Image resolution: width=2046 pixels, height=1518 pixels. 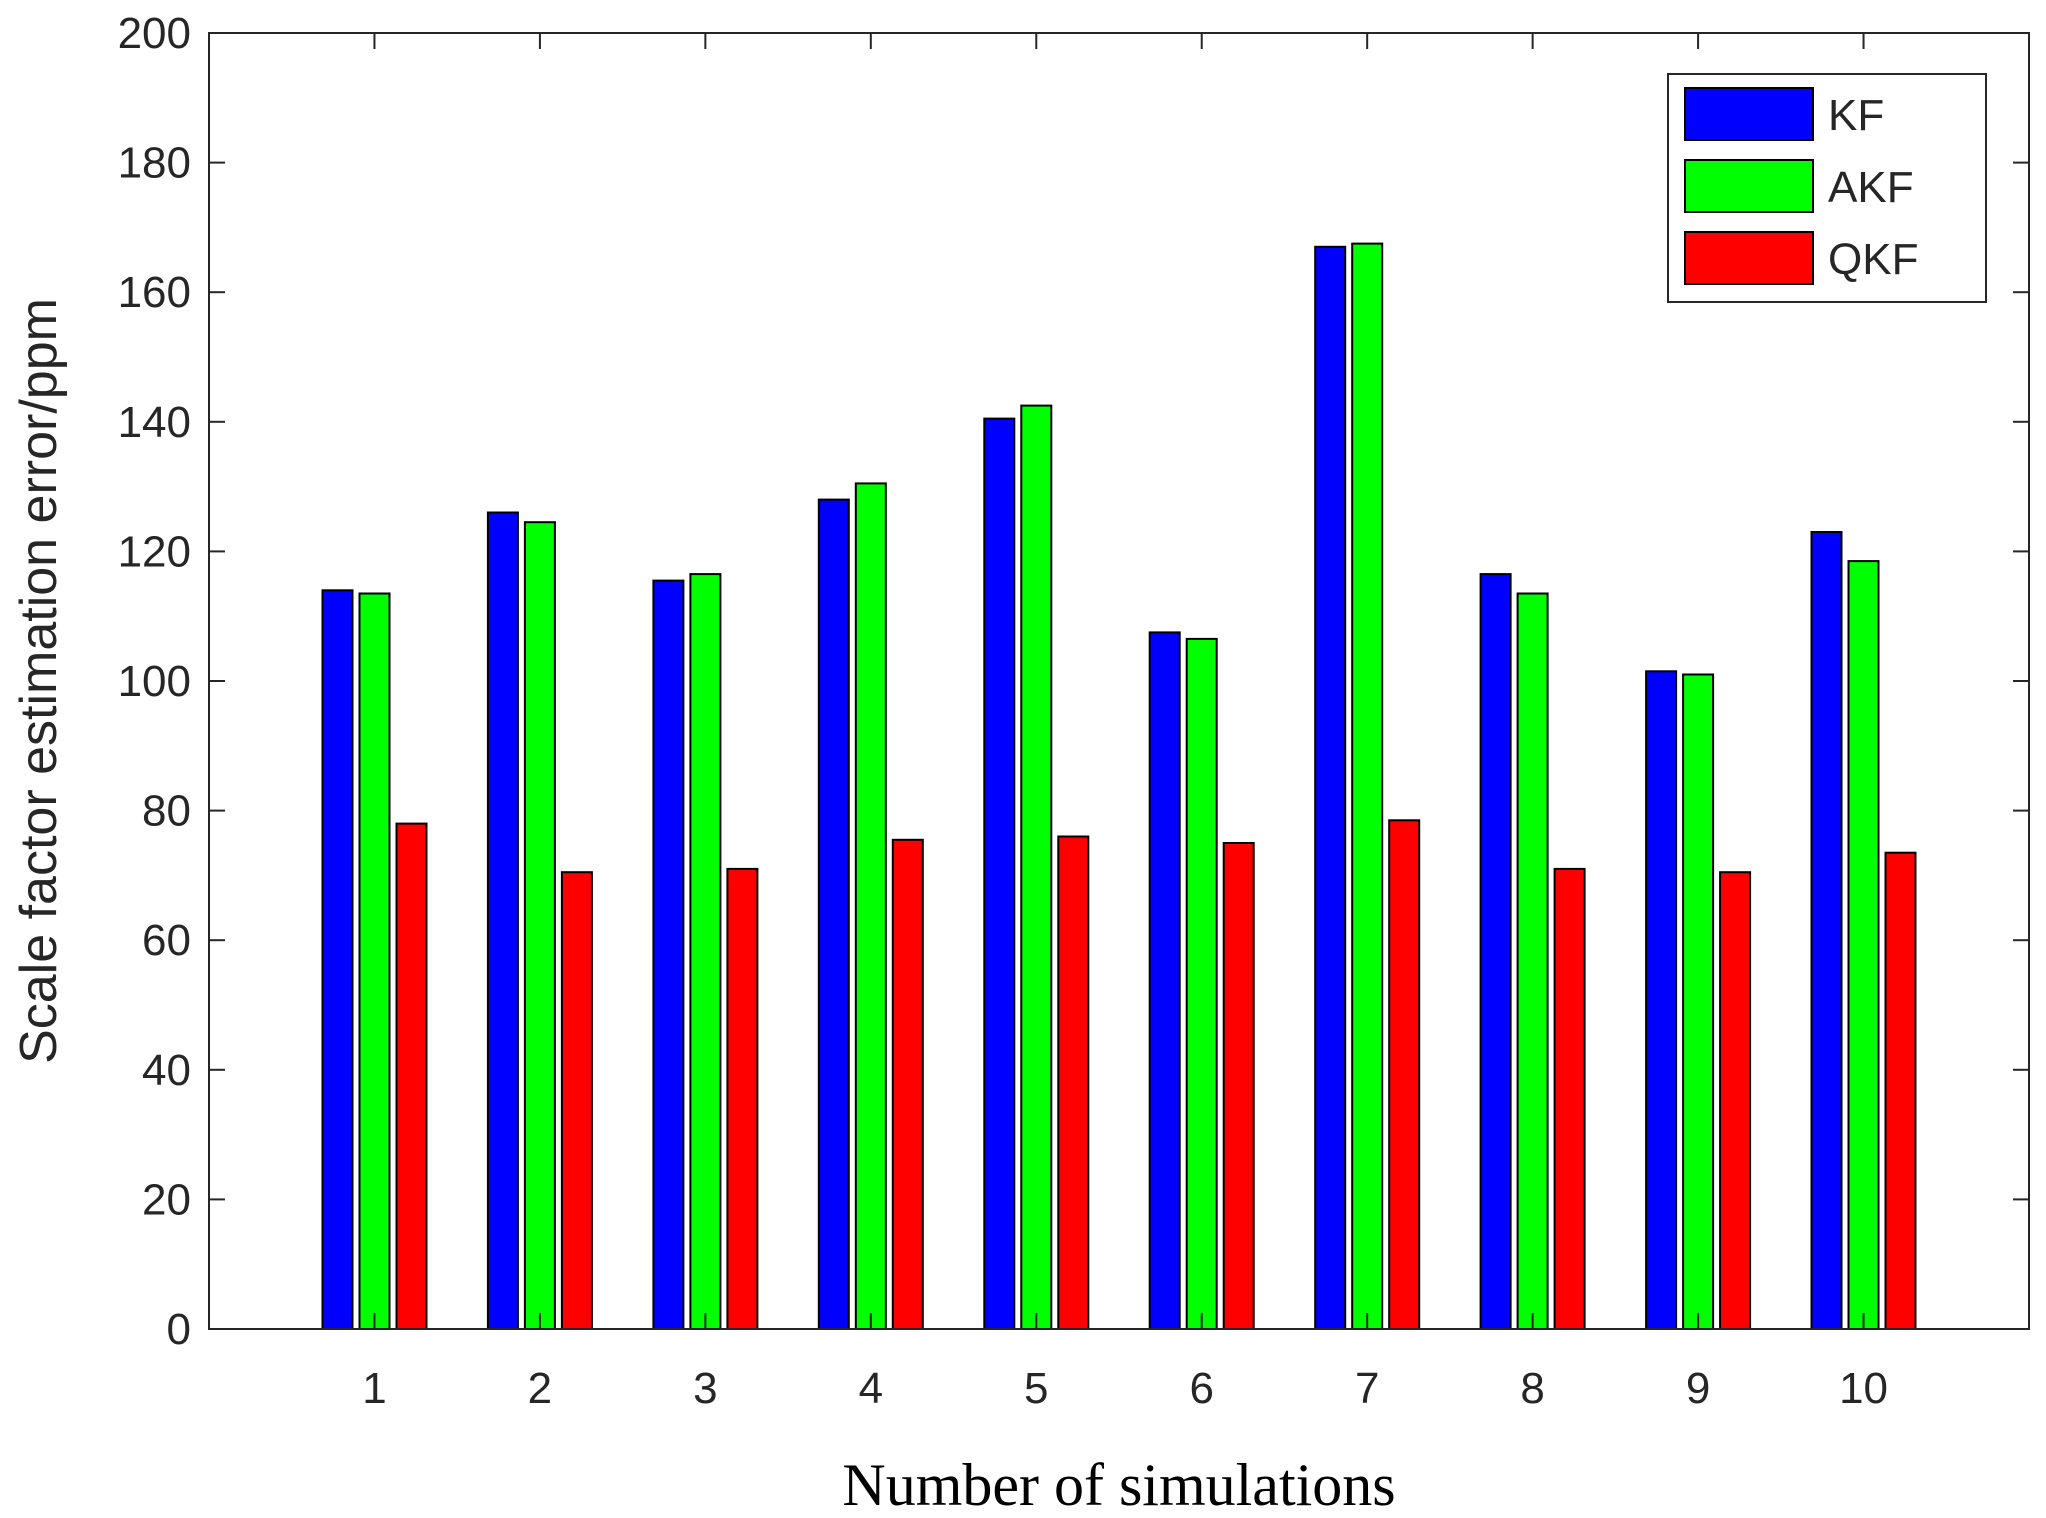 What do you see at coordinates (1036, 1388) in the screenshot?
I see `x-tick-label-5: 5` at bounding box center [1036, 1388].